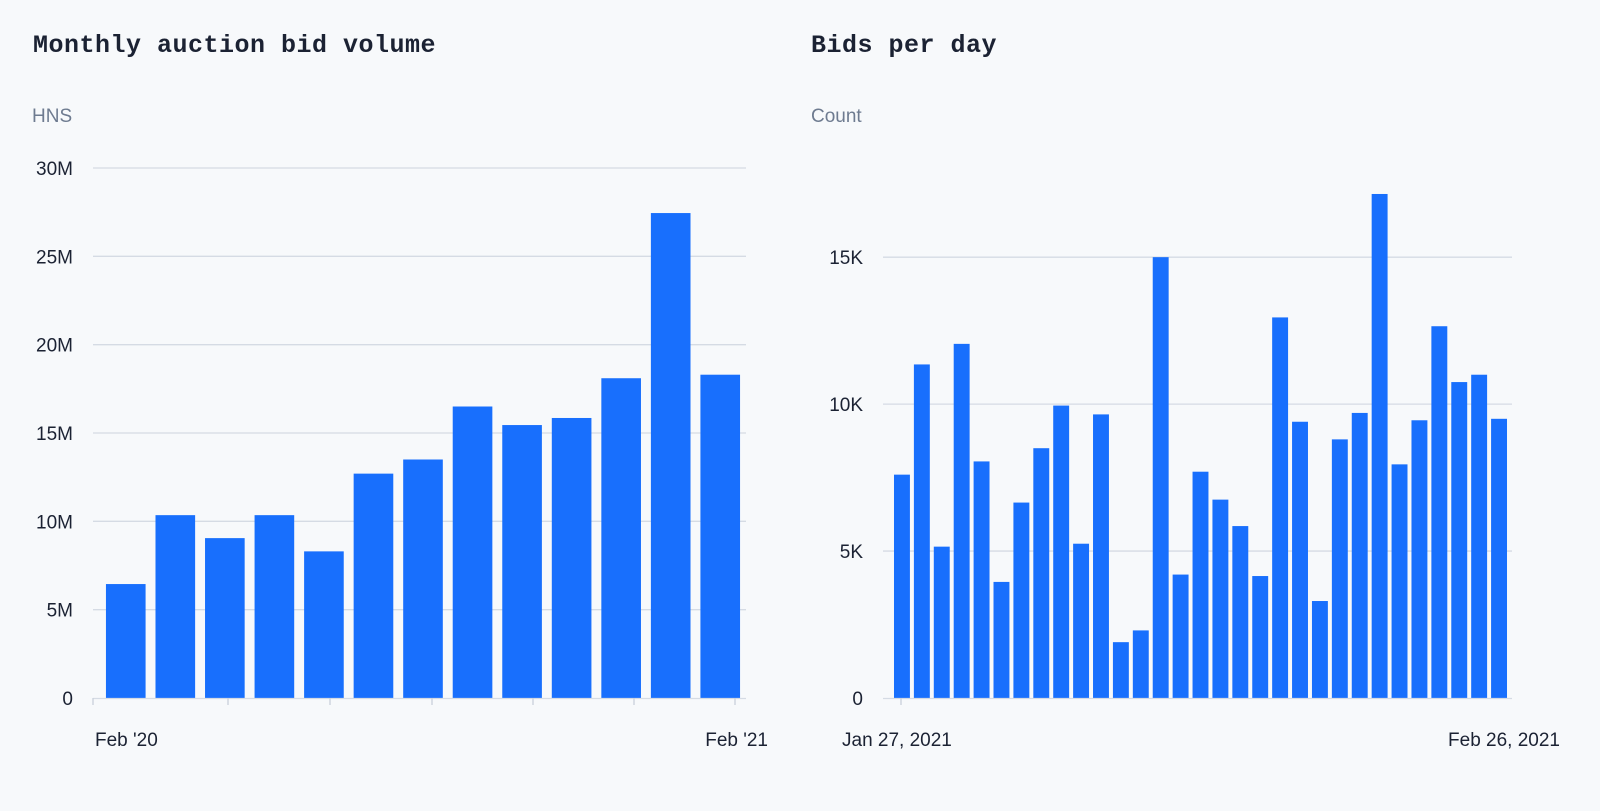 The width and height of the screenshot is (1600, 811). I want to click on monthly-bar-feb-20: Feb '20: 6,450,000, so click(125, 641).